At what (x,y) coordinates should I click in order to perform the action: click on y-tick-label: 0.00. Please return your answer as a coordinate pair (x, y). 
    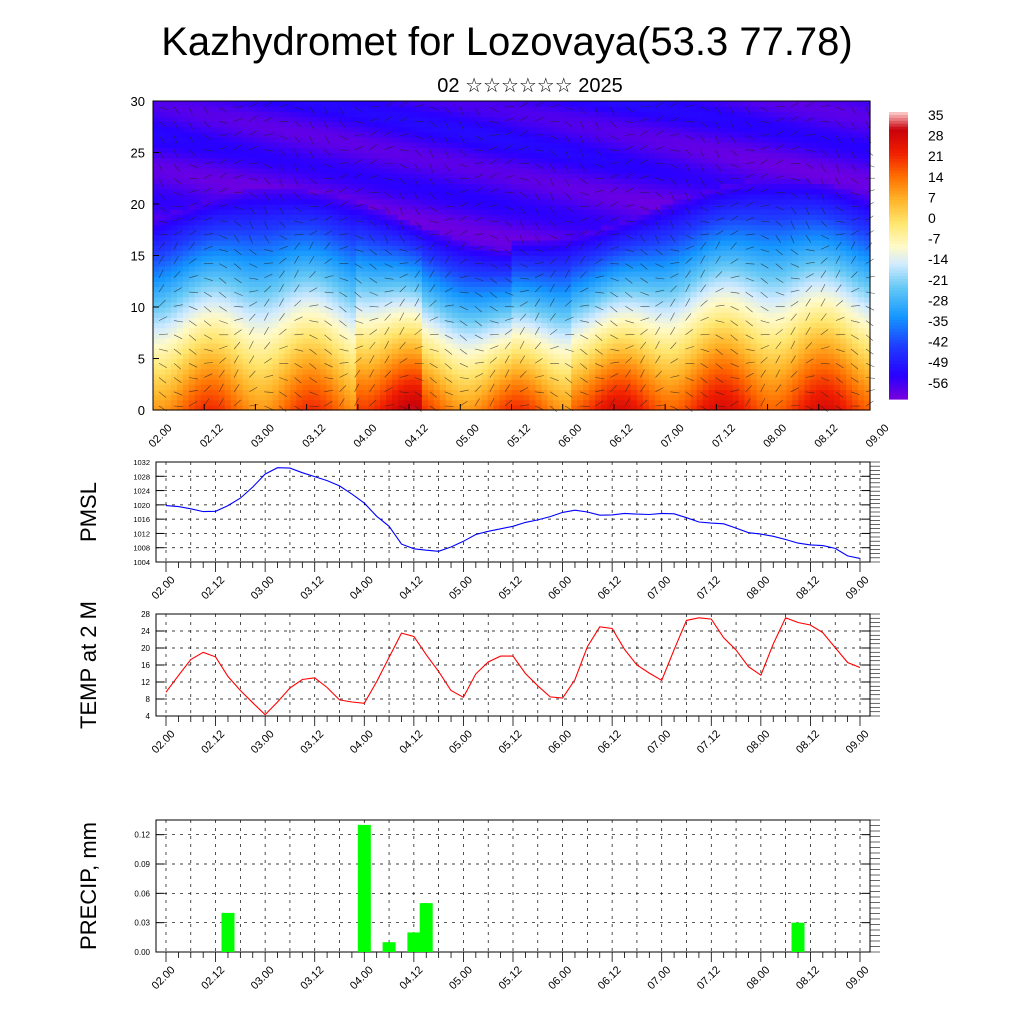
    Looking at the image, I should click on (142, 952).